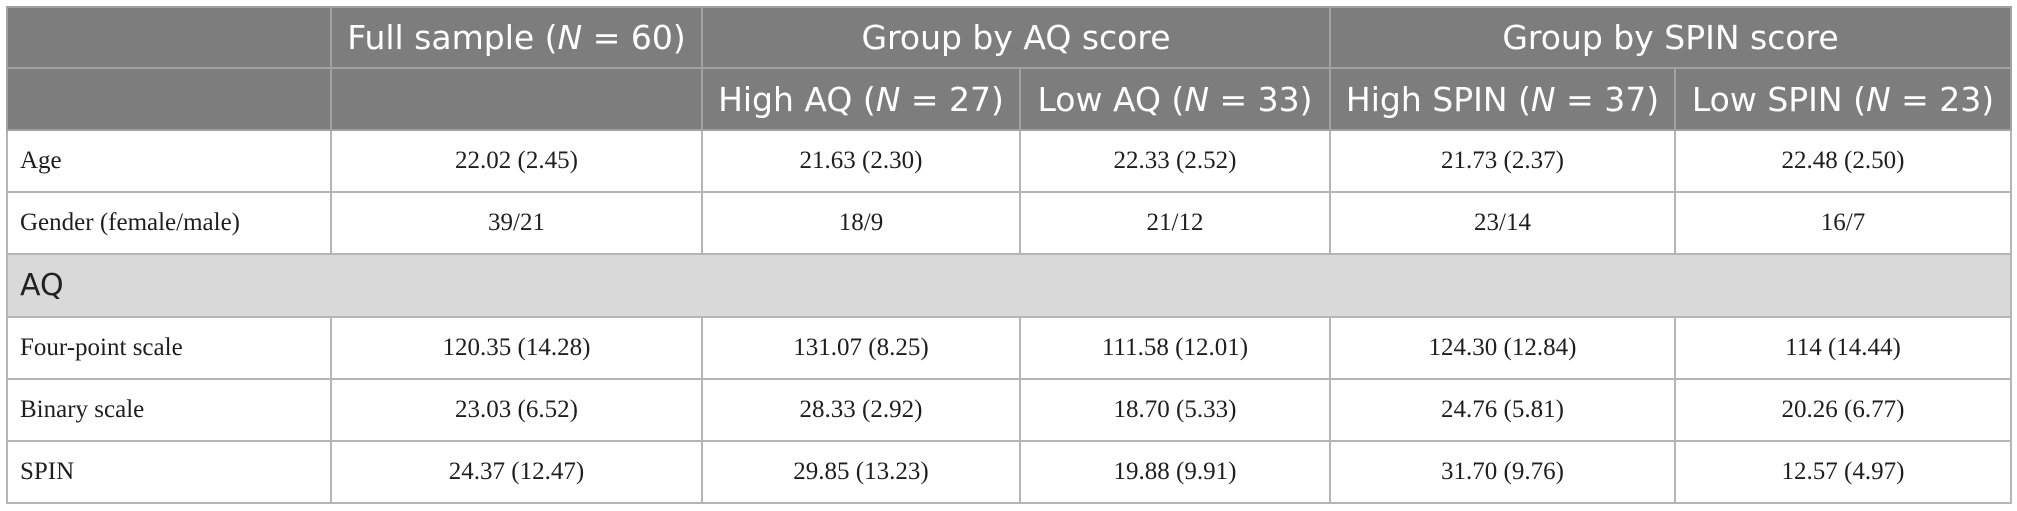  What do you see at coordinates (1502, 410) in the screenshot?
I see `table-cell: 24.76 (5.81)` at bounding box center [1502, 410].